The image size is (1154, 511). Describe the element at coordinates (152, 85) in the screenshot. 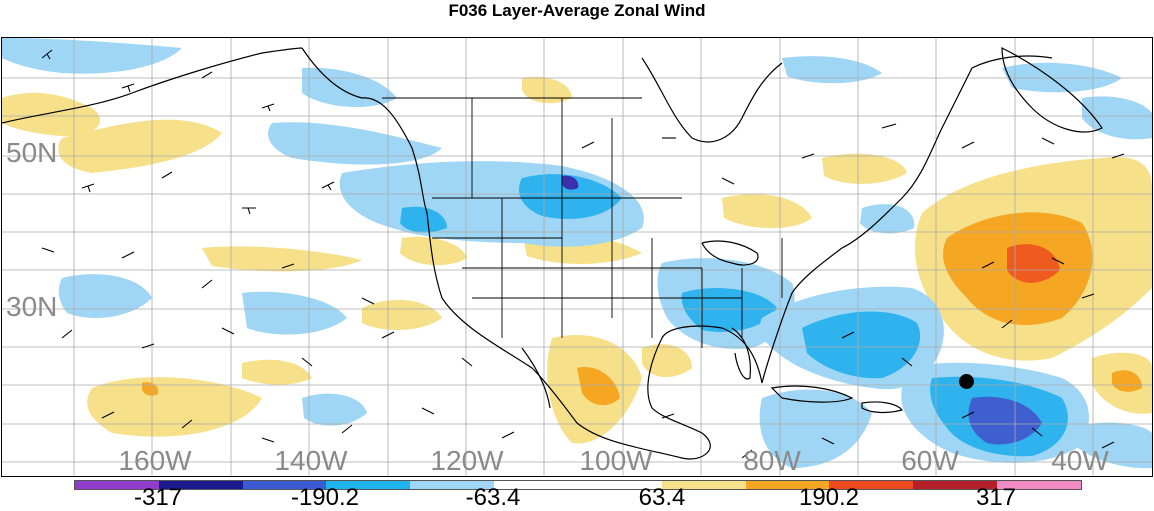

I see `coast-alaska` at that location.